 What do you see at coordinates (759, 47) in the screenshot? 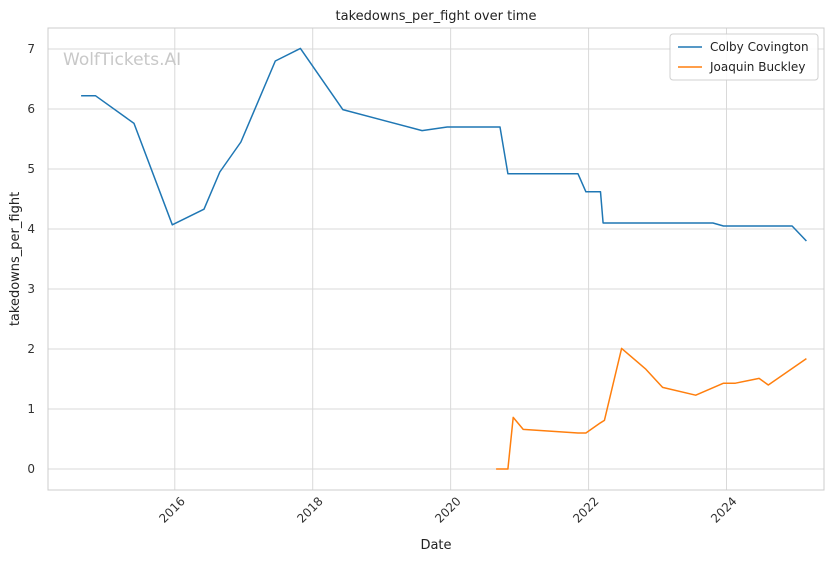
I see `legend-label: Colby Covington` at bounding box center [759, 47].